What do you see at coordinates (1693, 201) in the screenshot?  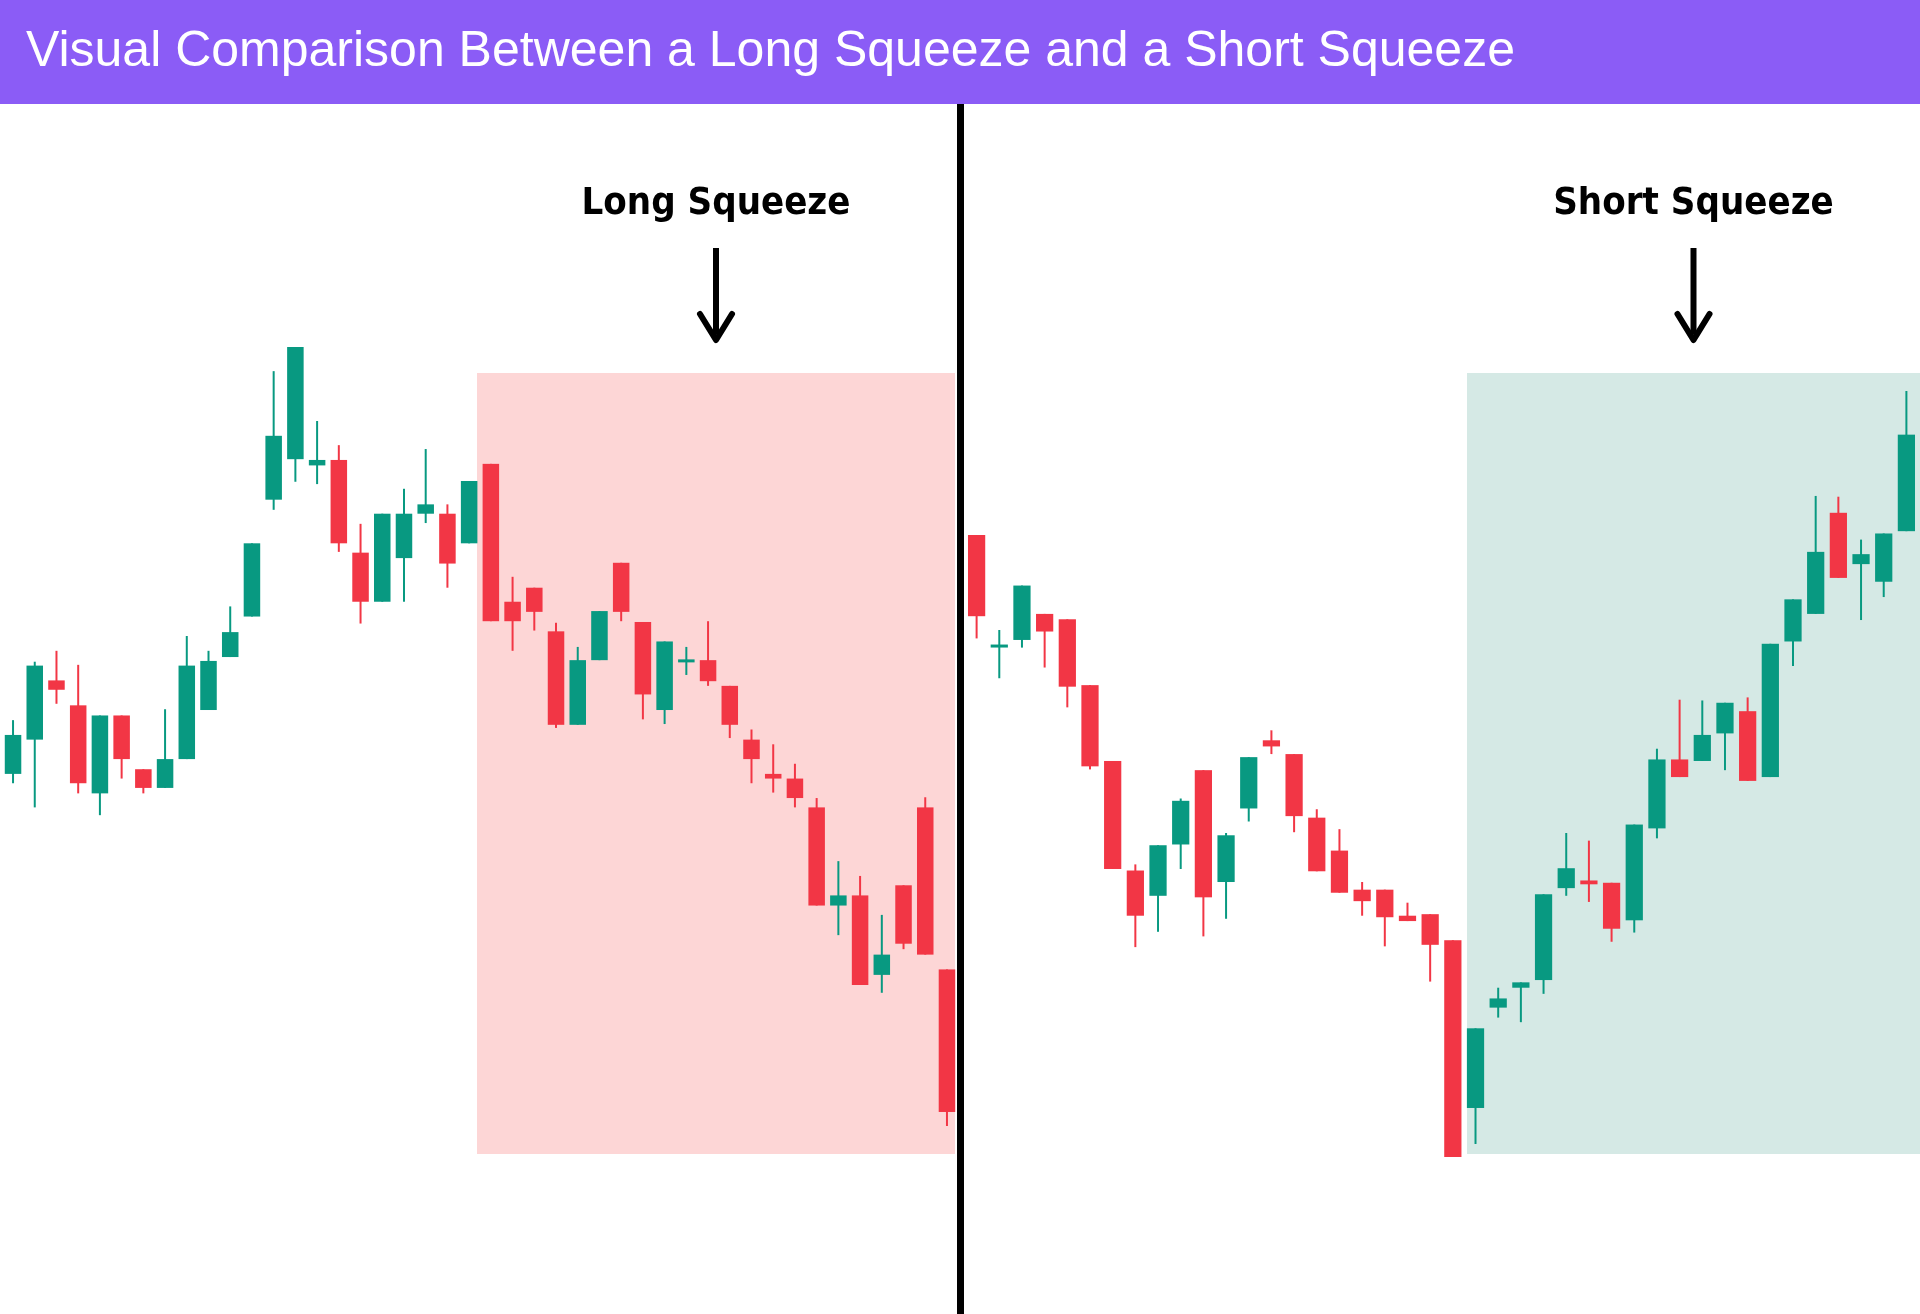 I see `text: Short Squeeze` at bounding box center [1693, 201].